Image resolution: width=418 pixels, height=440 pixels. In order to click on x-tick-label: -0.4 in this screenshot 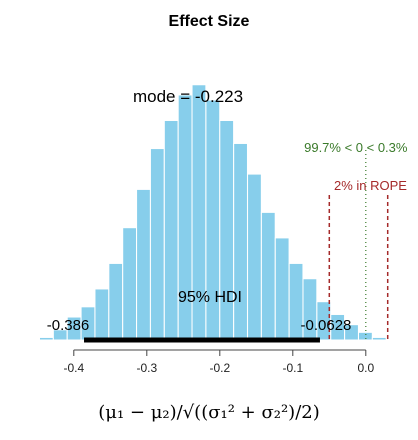, I will do `click(73, 368)`.